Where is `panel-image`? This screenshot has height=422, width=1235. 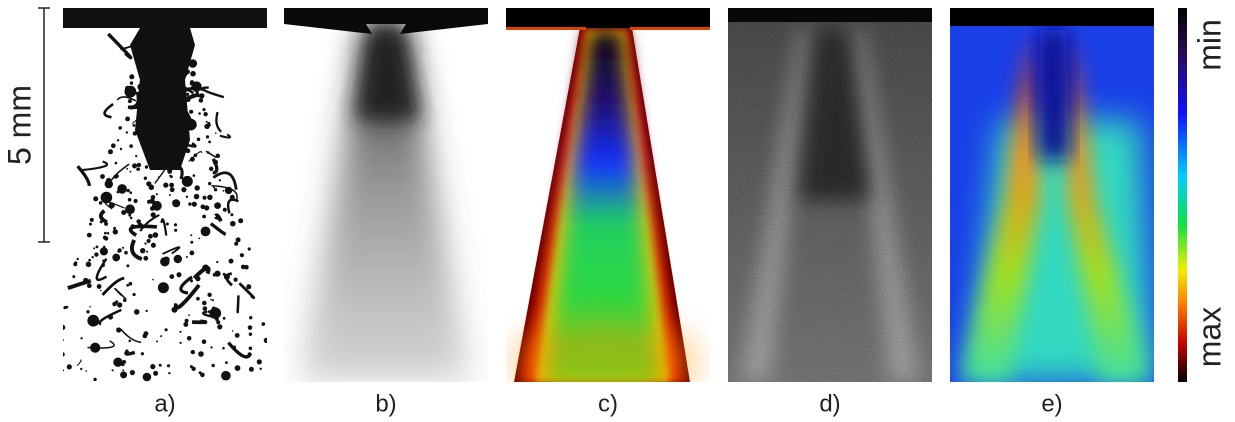 panel-image is located at coordinates (386, 195).